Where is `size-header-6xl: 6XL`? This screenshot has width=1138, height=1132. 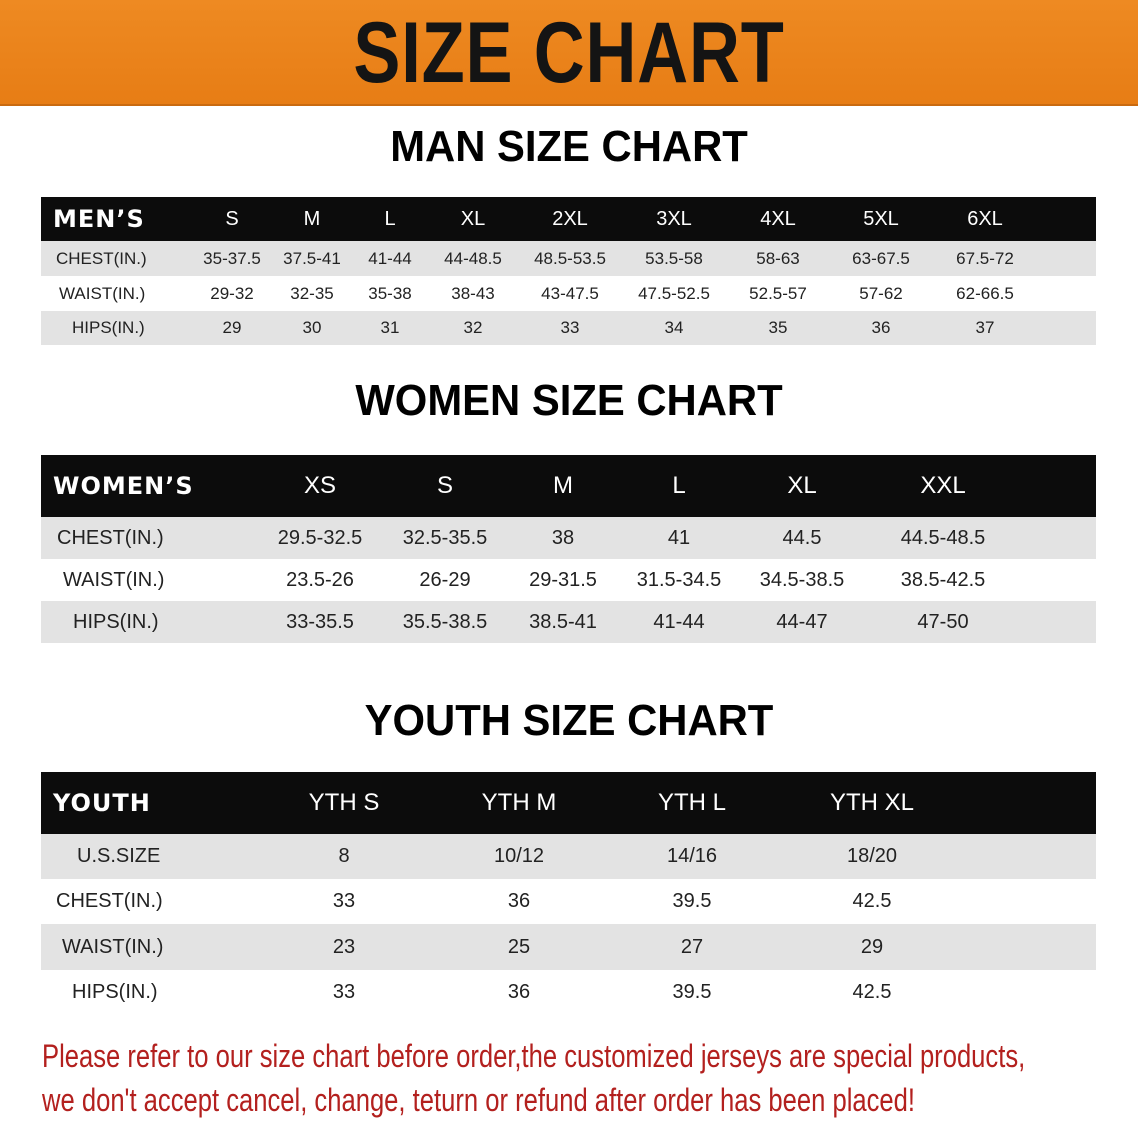 size-header-6xl: 6XL is located at coordinates (985, 218).